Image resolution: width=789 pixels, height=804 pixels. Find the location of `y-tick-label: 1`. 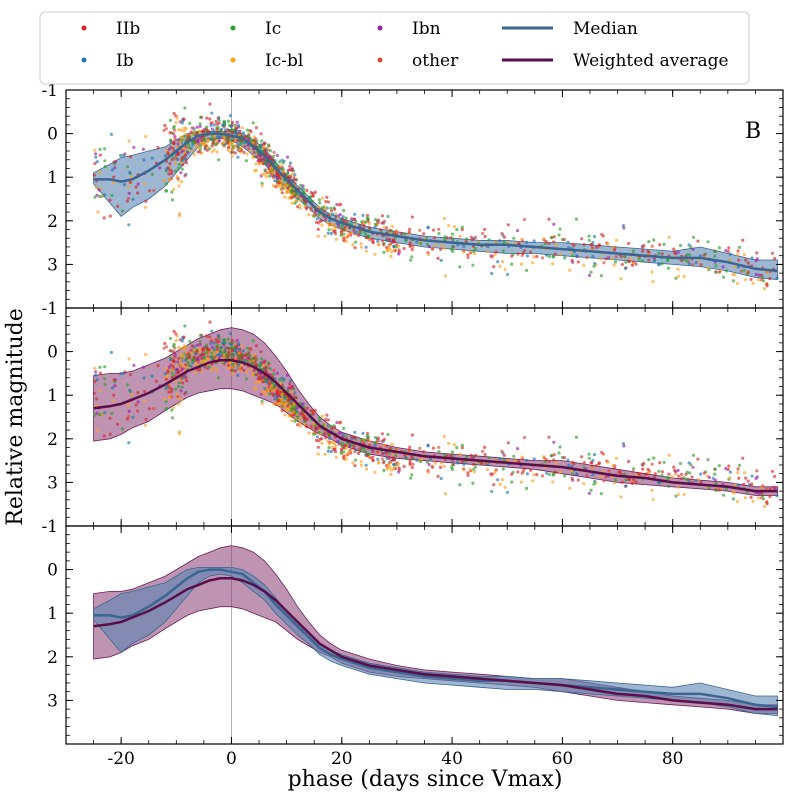

y-tick-label: 1 is located at coordinates (52, 178).